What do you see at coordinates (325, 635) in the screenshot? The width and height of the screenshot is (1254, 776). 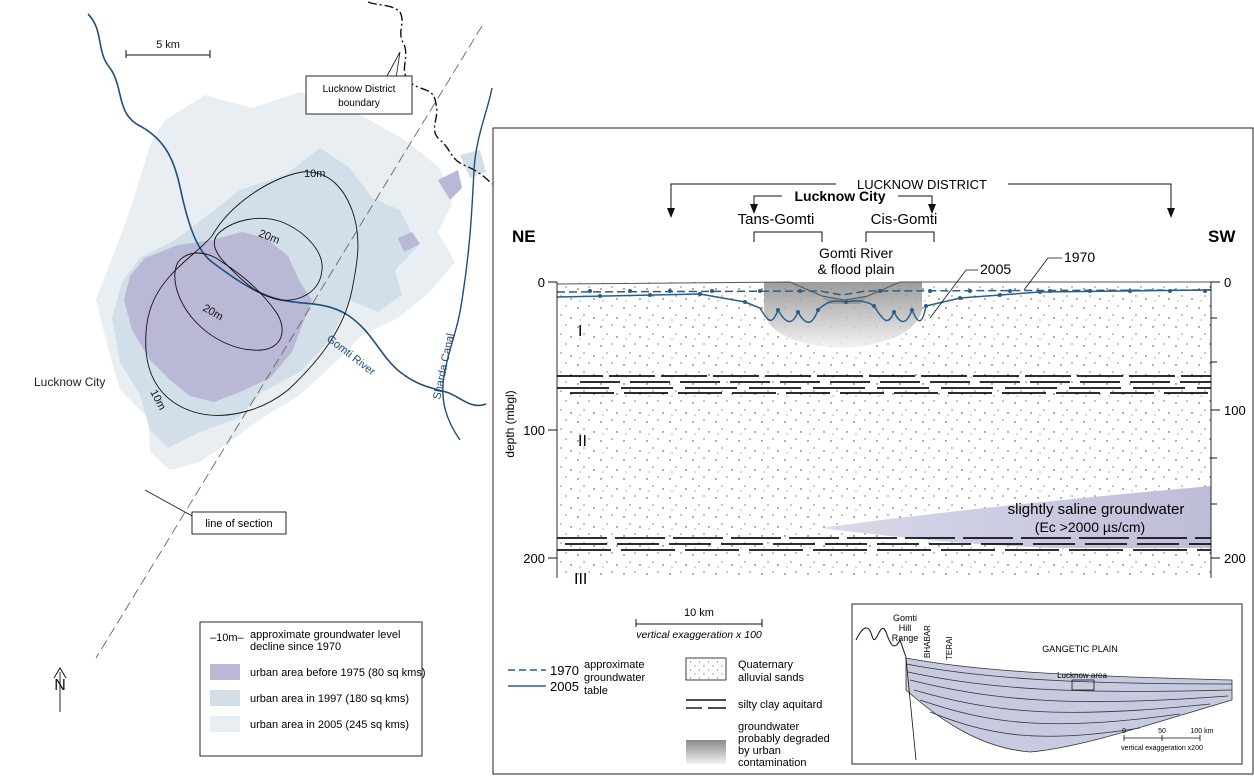 I see `legend-contour-text-1: approximate groundwater level` at bounding box center [325, 635].